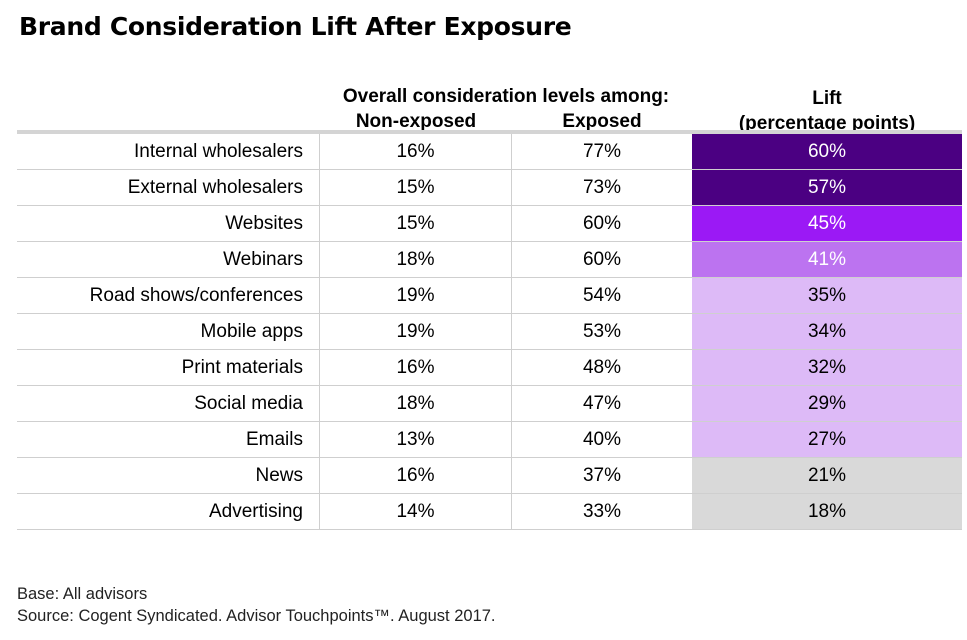 The height and width of the screenshot is (640, 967). What do you see at coordinates (168, 403) in the screenshot?
I see `row-label: Social media` at bounding box center [168, 403].